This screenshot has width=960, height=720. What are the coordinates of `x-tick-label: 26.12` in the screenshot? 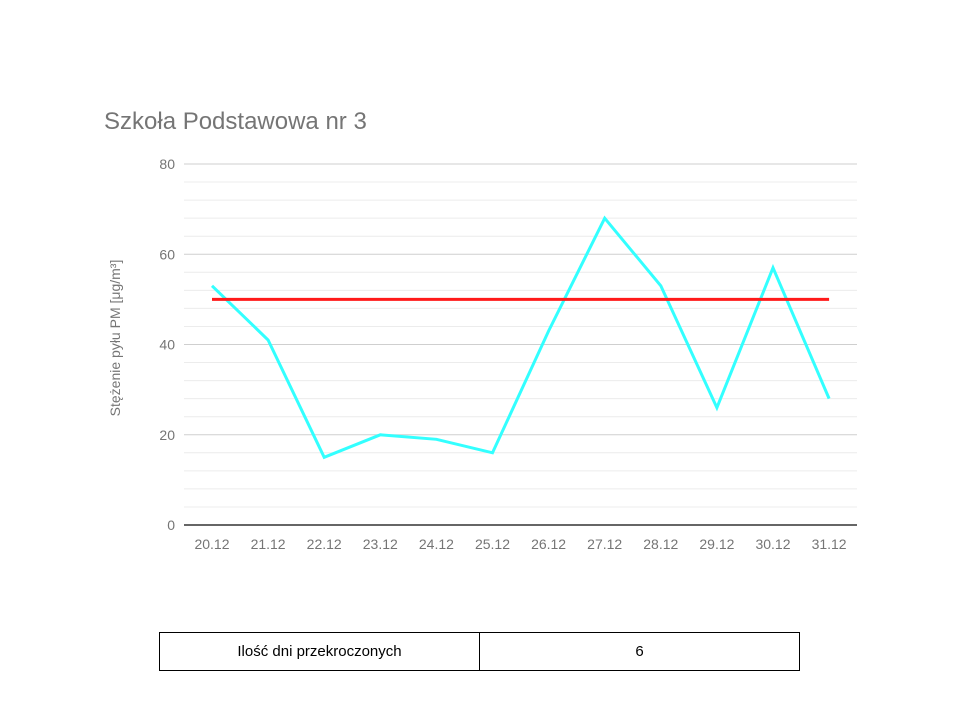 It's located at (548, 544).